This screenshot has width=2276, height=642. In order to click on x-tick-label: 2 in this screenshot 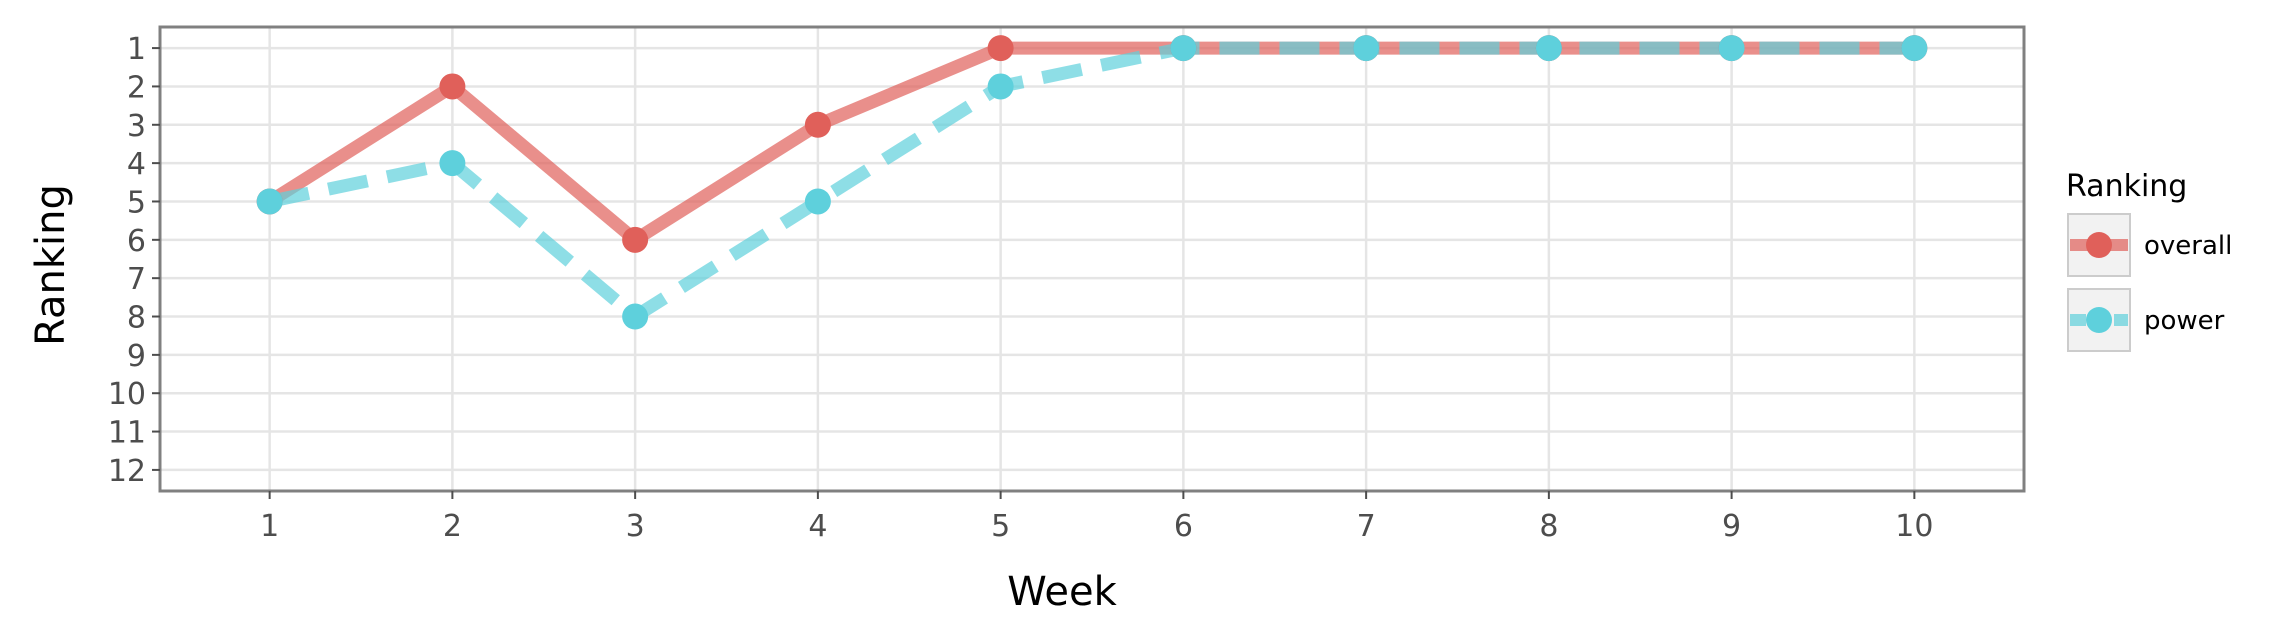, I will do `click(452, 526)`.